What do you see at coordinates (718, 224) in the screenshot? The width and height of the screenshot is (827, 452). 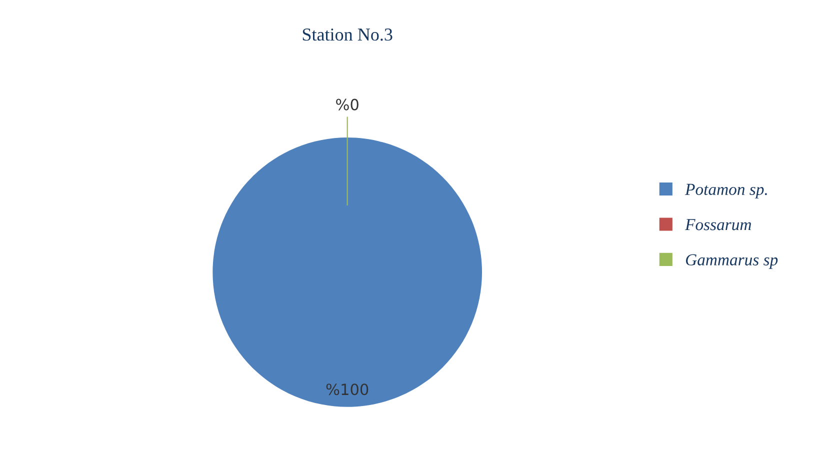 I see `legend-label: Fossarum` at bounding box center [718, 224].